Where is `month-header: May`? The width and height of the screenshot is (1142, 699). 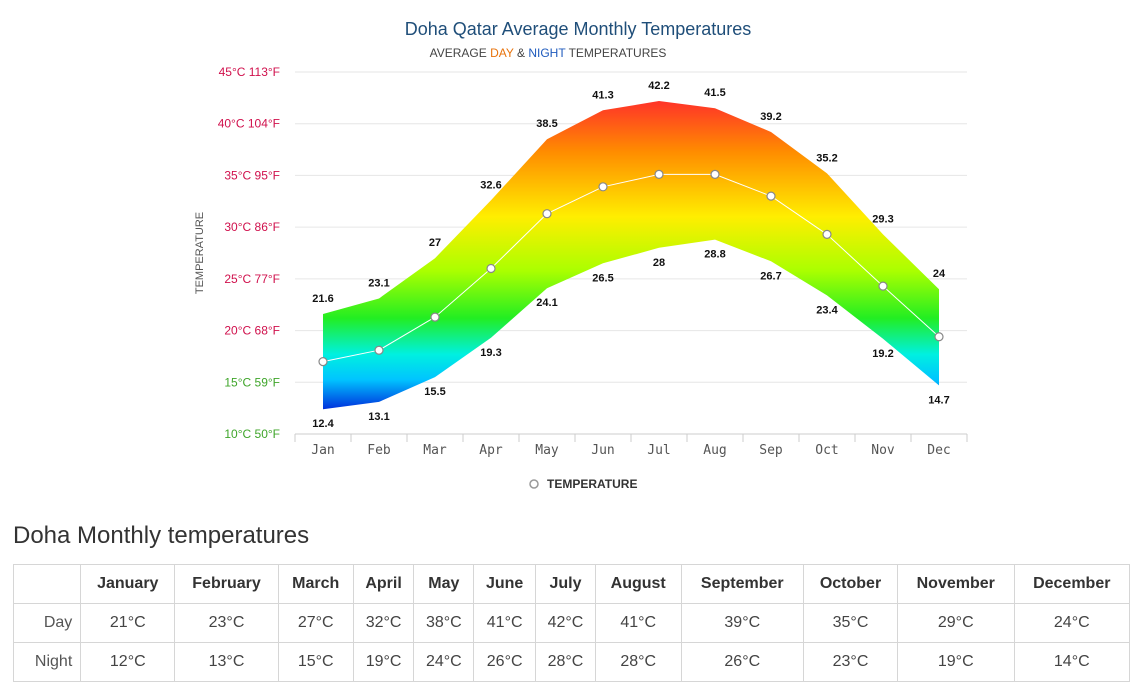
month-header: May is located at coordinates (444, 584).